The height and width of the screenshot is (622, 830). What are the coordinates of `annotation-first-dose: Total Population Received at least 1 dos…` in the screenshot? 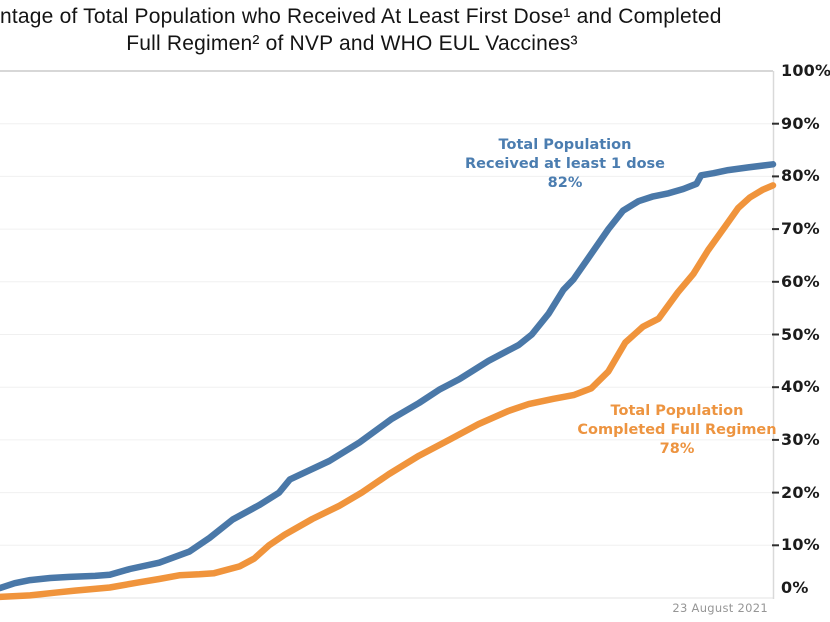 It's located at (565, 164).